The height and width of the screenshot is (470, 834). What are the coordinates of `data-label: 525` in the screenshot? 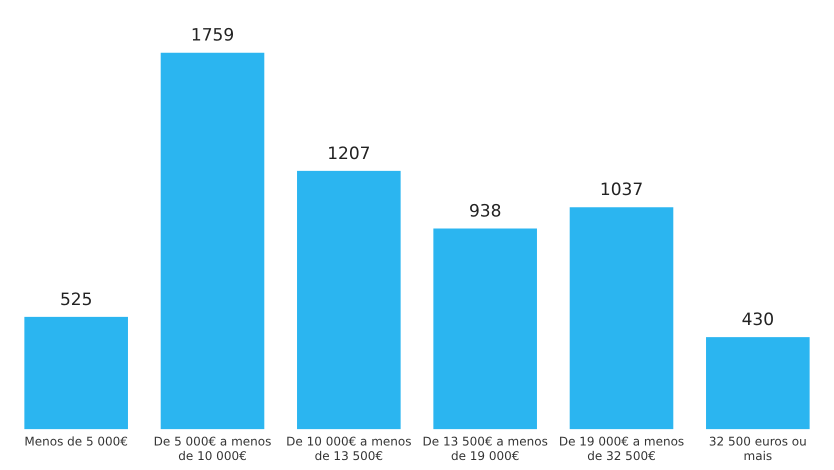 It's located at (76, 300).